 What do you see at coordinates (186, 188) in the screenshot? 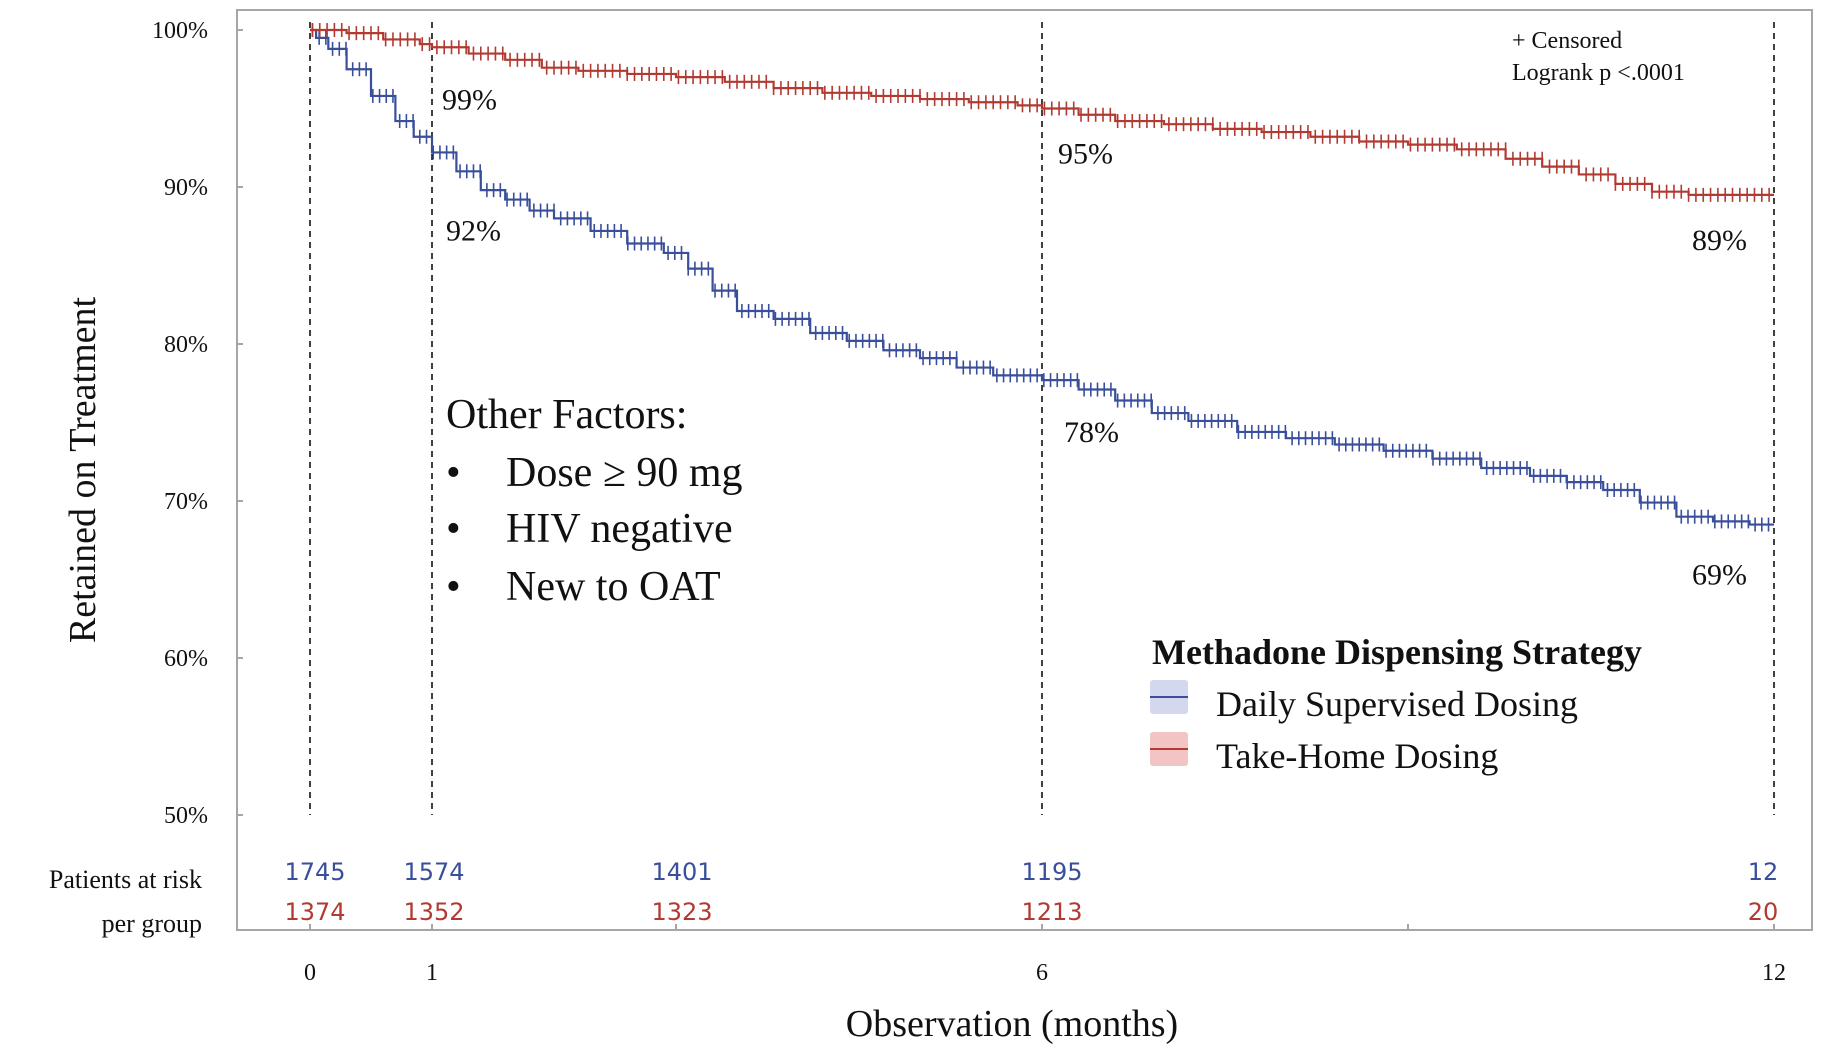
I see `y-tick-label: 90%` at bounding box center [186, 188].